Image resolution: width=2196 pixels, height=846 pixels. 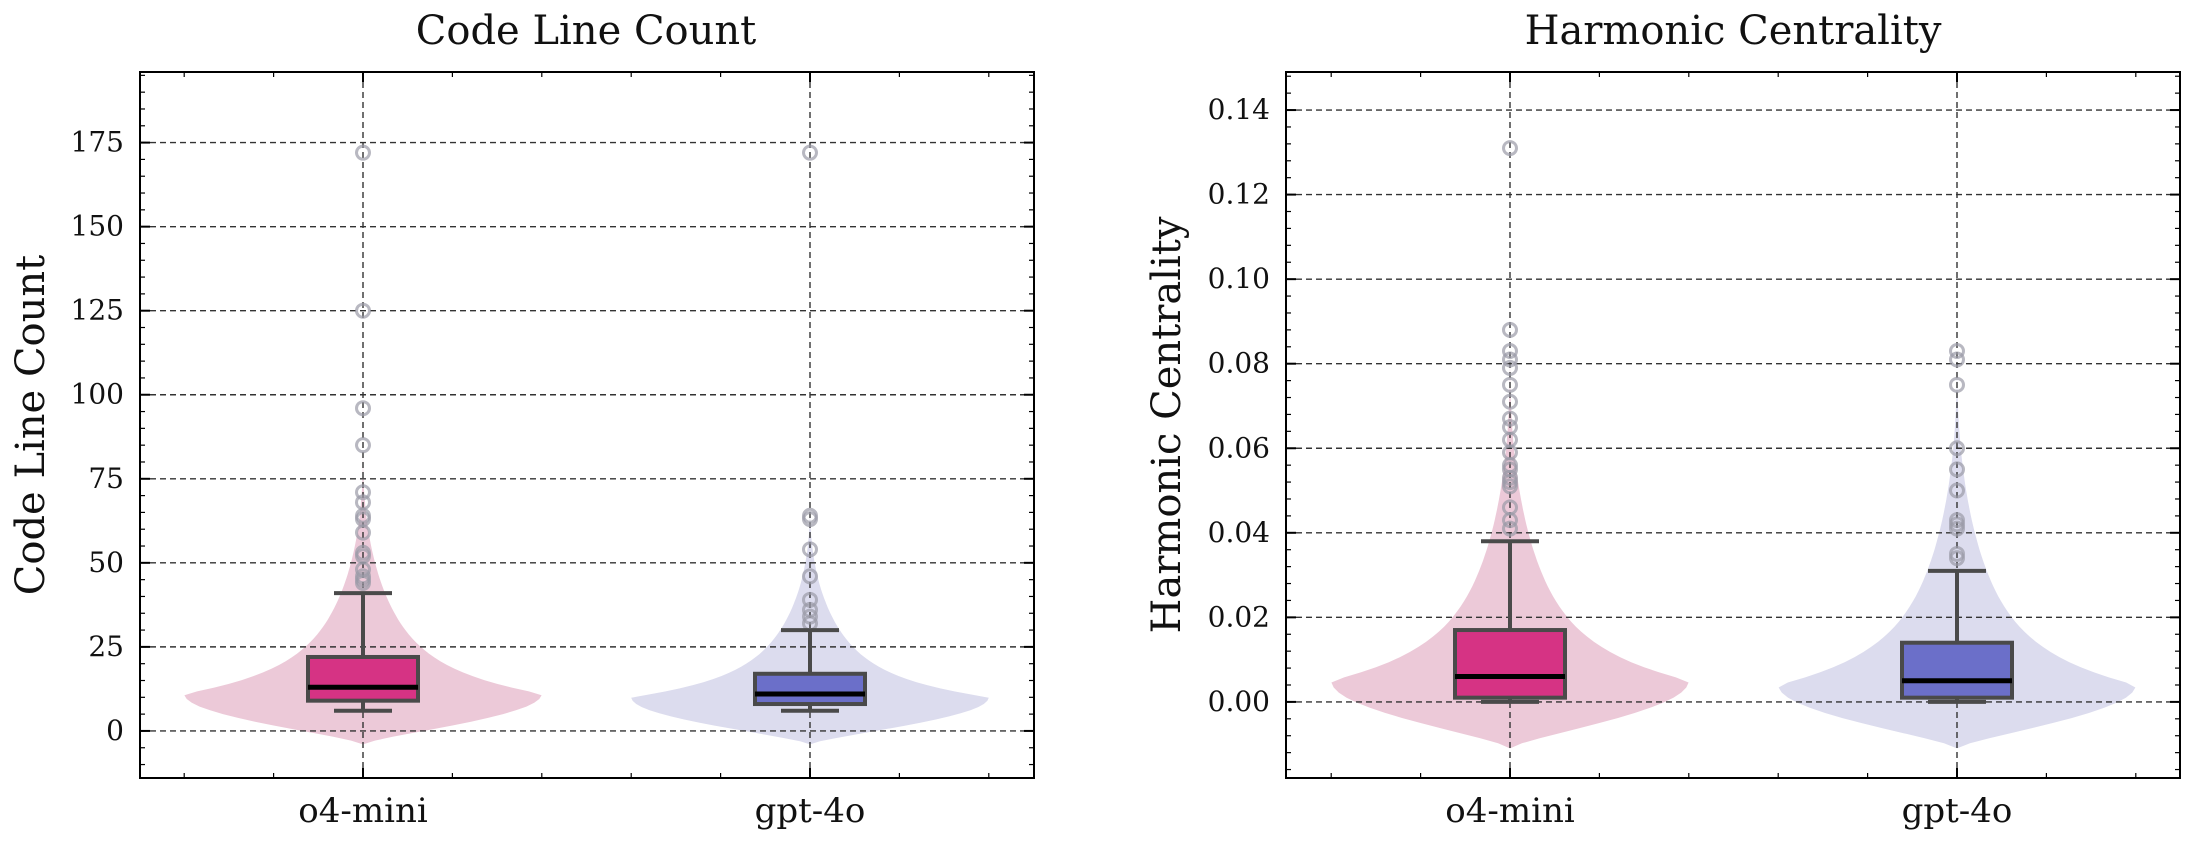 What do you see at coordinates (31, 425) in the screenshot?
I see `panel1-ylabel: Code Line Count` at bounding box center [31, 425].